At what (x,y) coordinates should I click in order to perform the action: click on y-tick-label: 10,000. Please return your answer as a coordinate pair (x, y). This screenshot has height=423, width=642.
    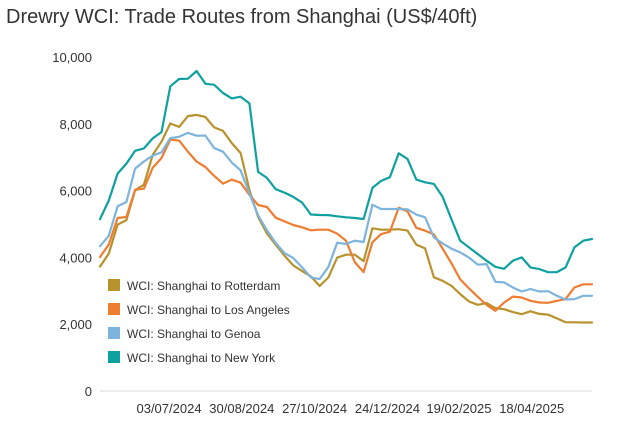
    Looking at the image, I should click on (72, 57).